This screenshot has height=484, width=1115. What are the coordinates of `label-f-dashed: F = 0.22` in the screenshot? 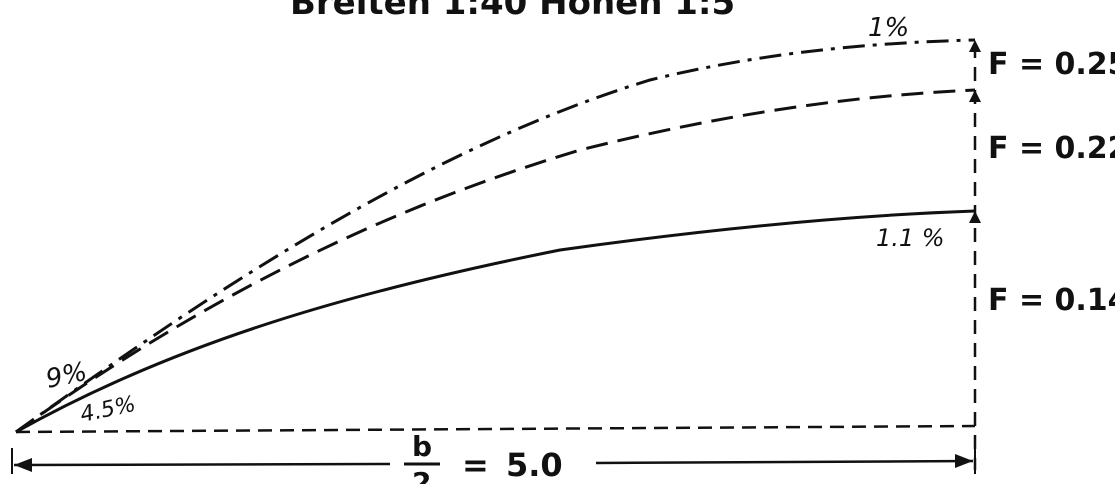 It's located at (1051, 148).